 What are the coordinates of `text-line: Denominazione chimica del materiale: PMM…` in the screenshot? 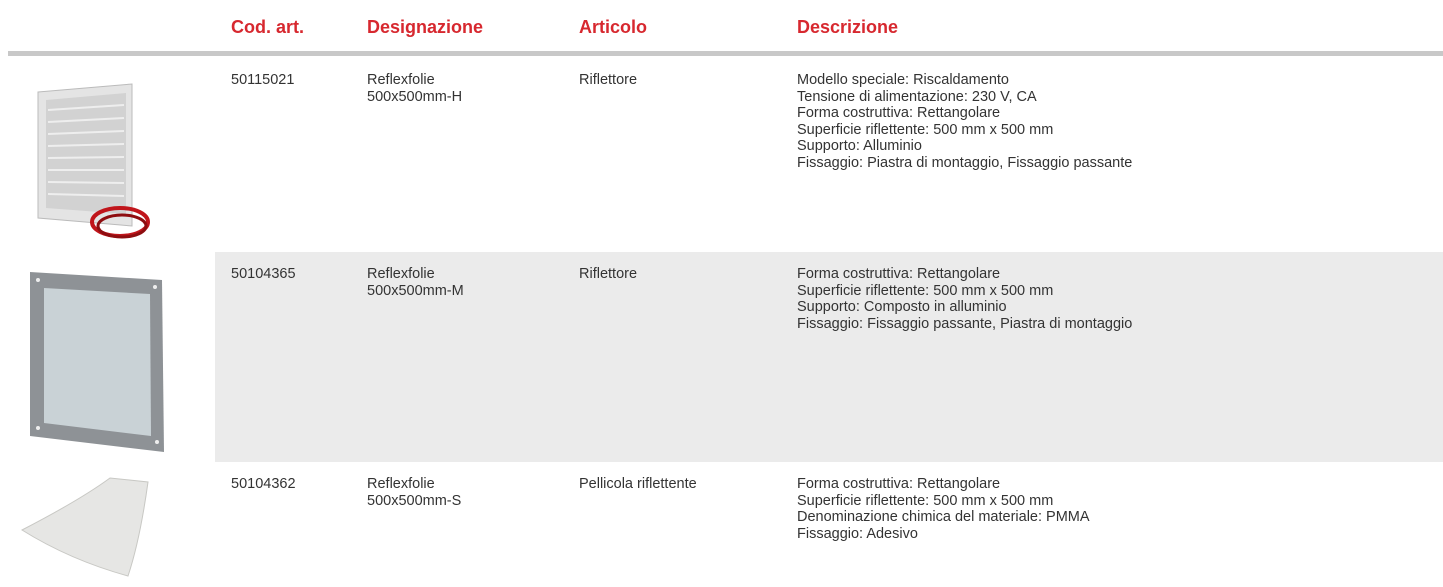 It's located at (943, 517).